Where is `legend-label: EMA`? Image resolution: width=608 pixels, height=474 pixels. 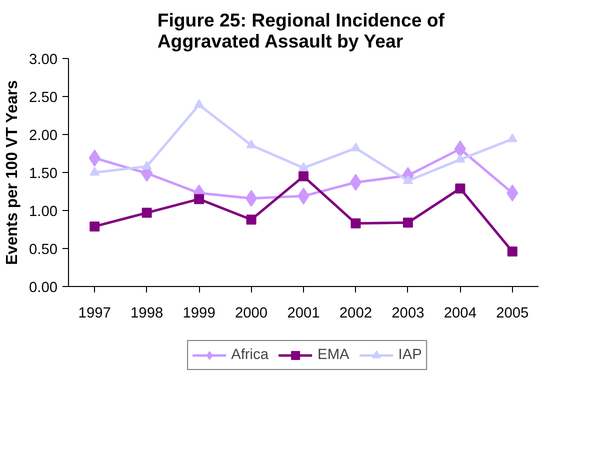
legend-label: EMA is located at coordinates (334, 355).